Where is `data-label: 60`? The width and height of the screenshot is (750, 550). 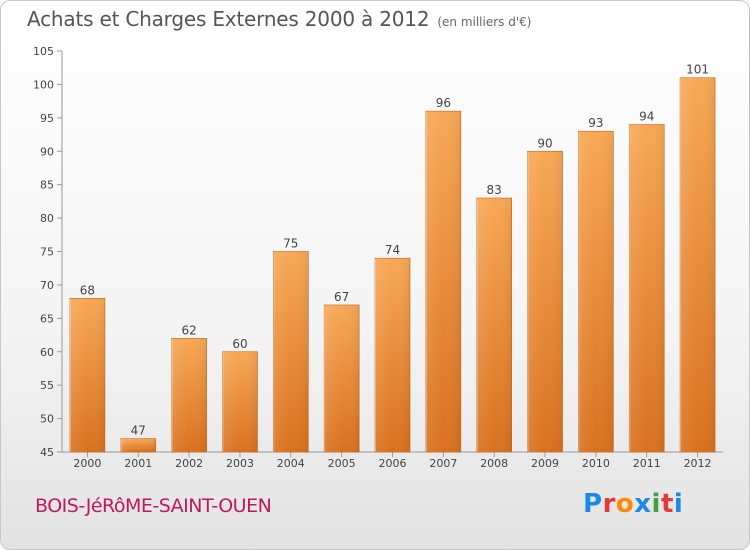 data-label: 60 is located at coordinates (239, 344).